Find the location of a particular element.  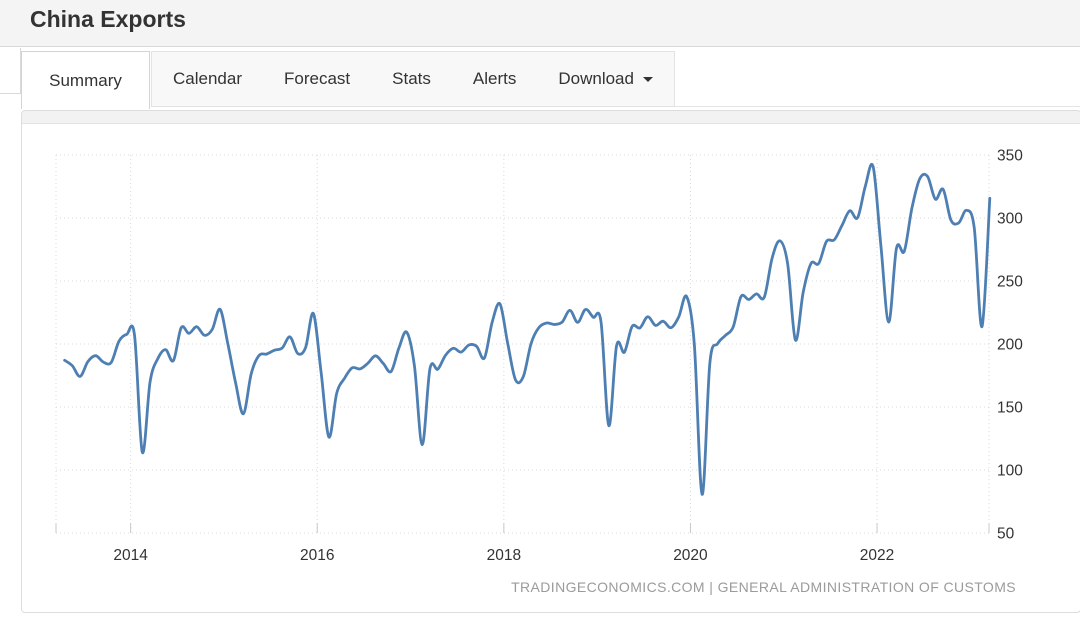

y-axis-label: 300 is located at coordinates (1010, 218).